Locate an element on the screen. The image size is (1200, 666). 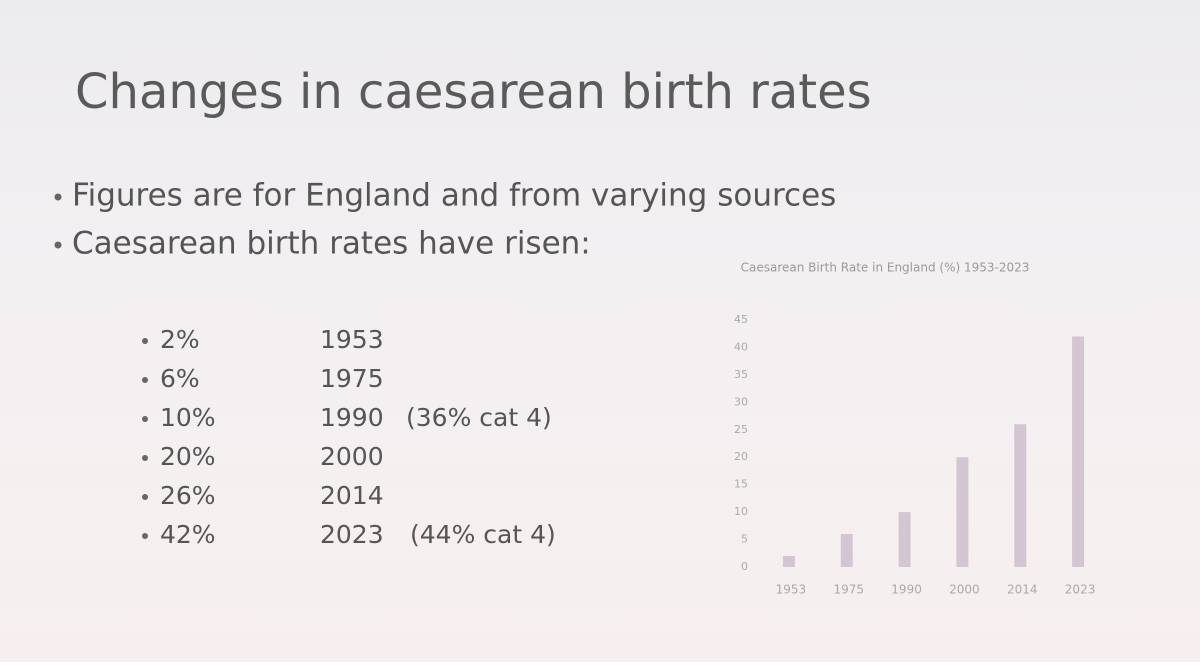
x-tick-label: 1953 is located at coordinates (791, 590).